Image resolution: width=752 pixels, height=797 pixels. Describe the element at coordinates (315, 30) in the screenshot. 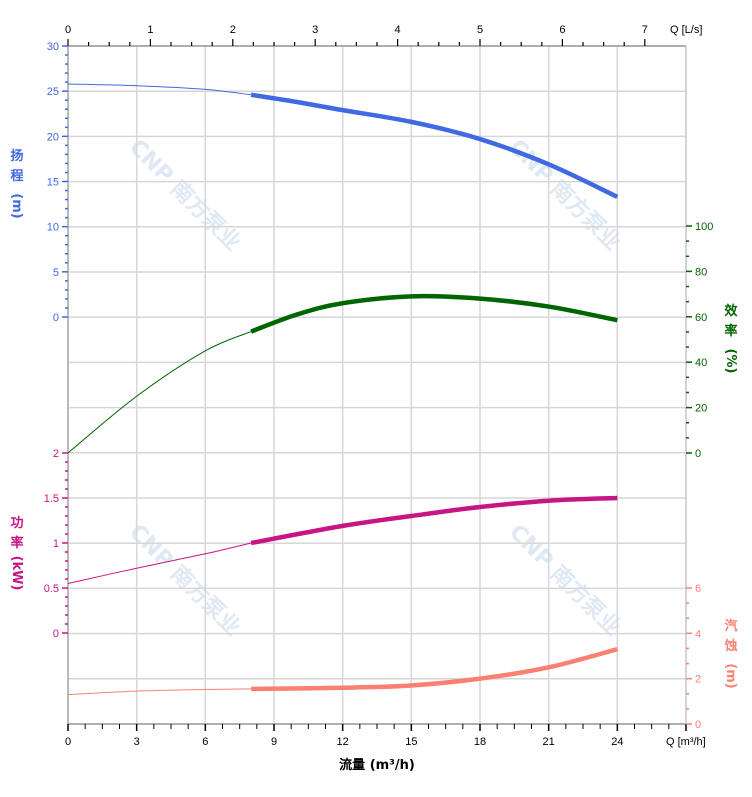

I see `x-top-tick-label: 3` at that location.